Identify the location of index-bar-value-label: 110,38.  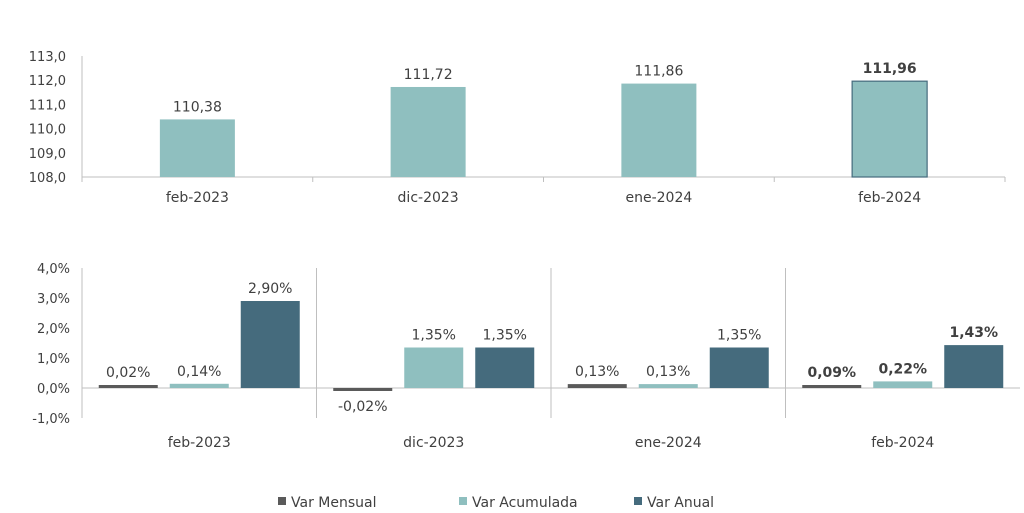
(197, 107).